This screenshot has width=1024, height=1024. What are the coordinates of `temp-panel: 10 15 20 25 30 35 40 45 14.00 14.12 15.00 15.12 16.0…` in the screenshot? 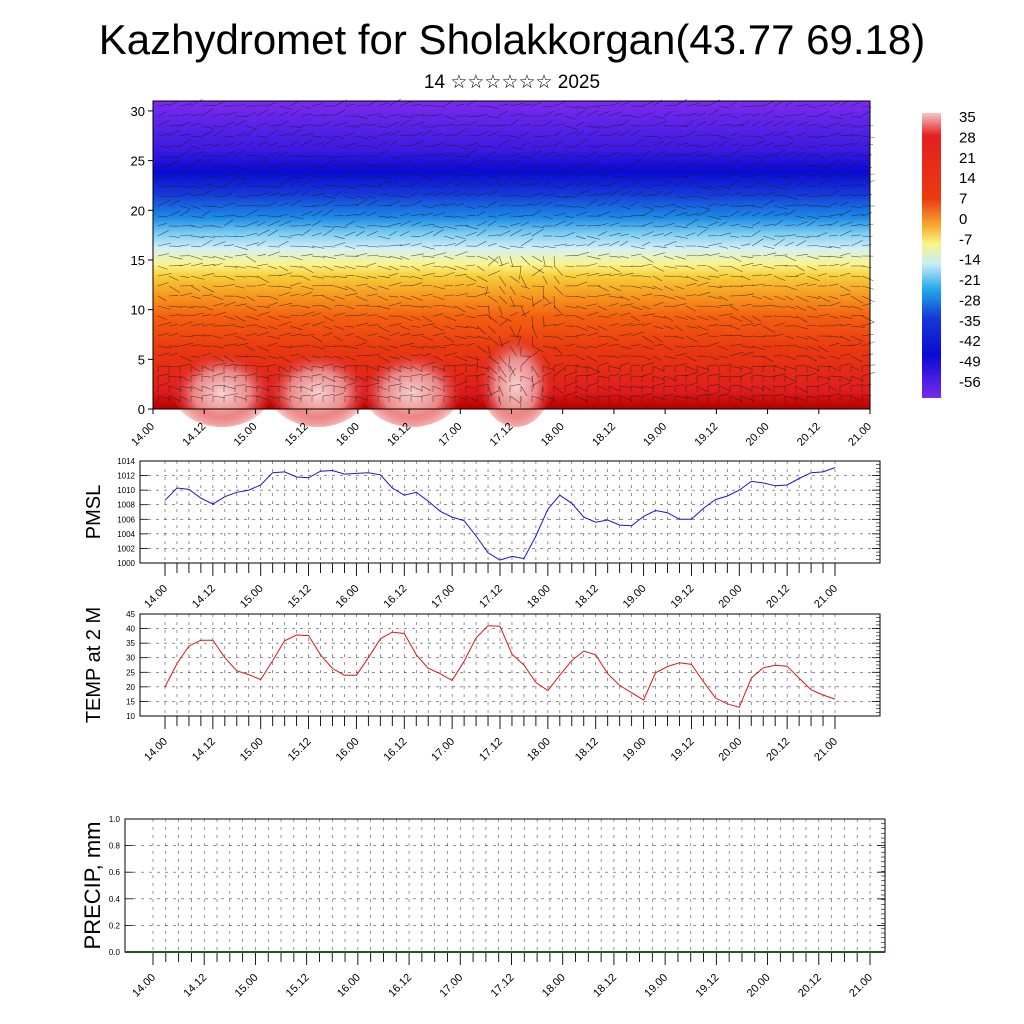 It's located at (482, 685).